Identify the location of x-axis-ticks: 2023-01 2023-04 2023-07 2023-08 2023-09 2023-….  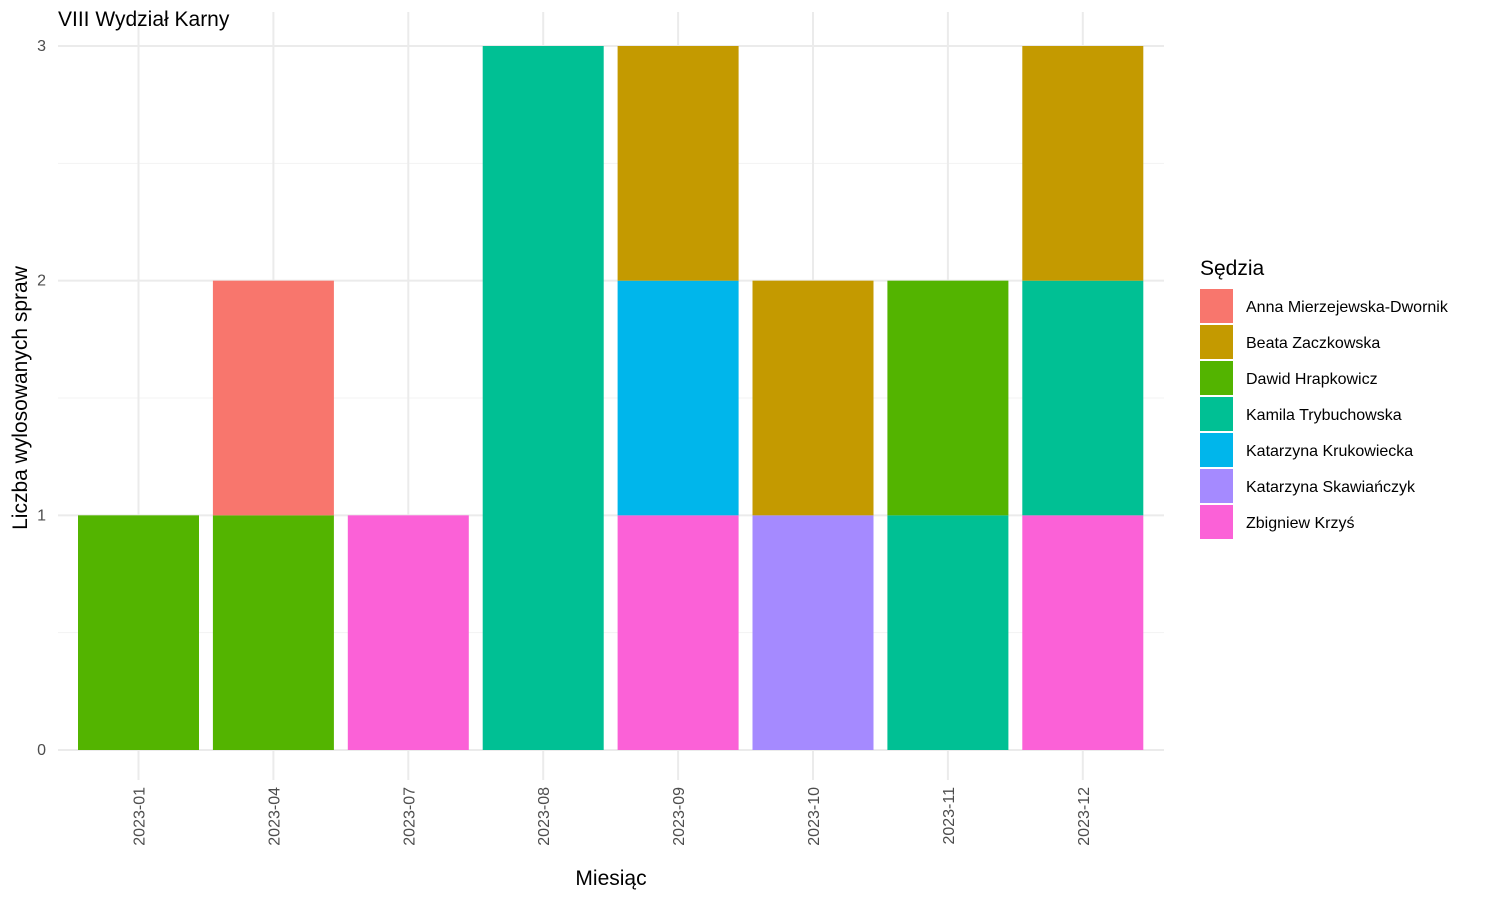
(612, 816).